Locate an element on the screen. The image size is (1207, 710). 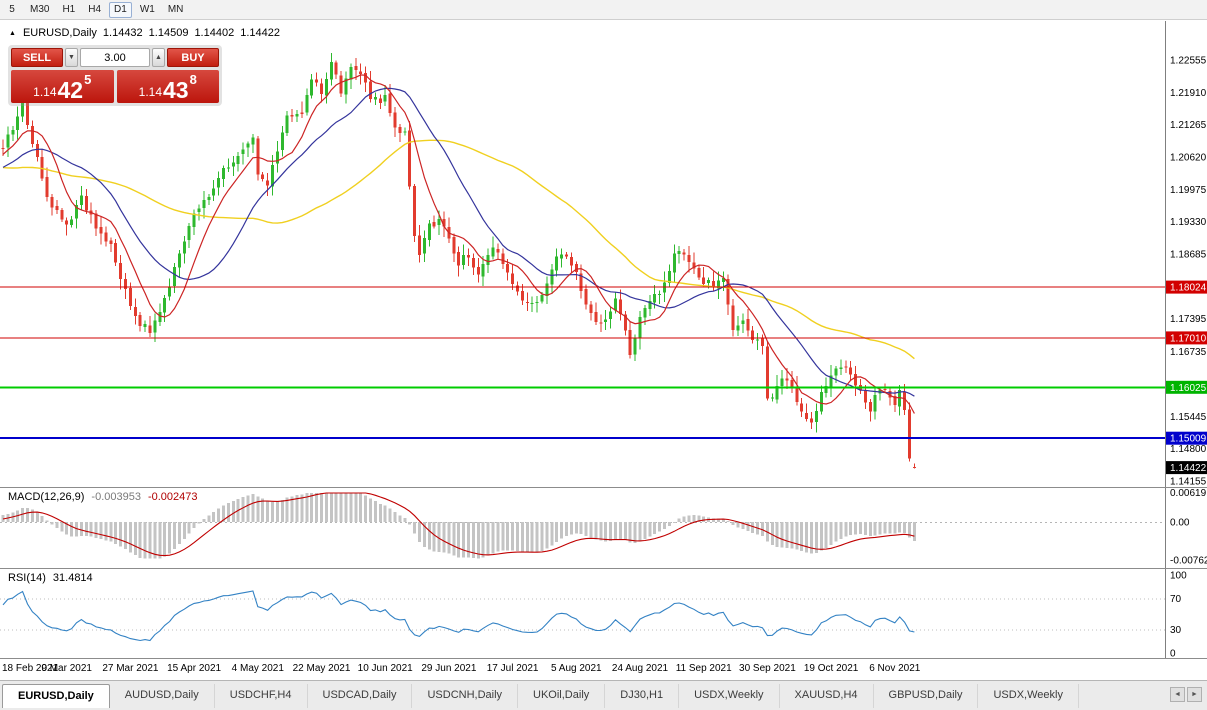
buy-button: BUY is located at coordinates (193, 57).